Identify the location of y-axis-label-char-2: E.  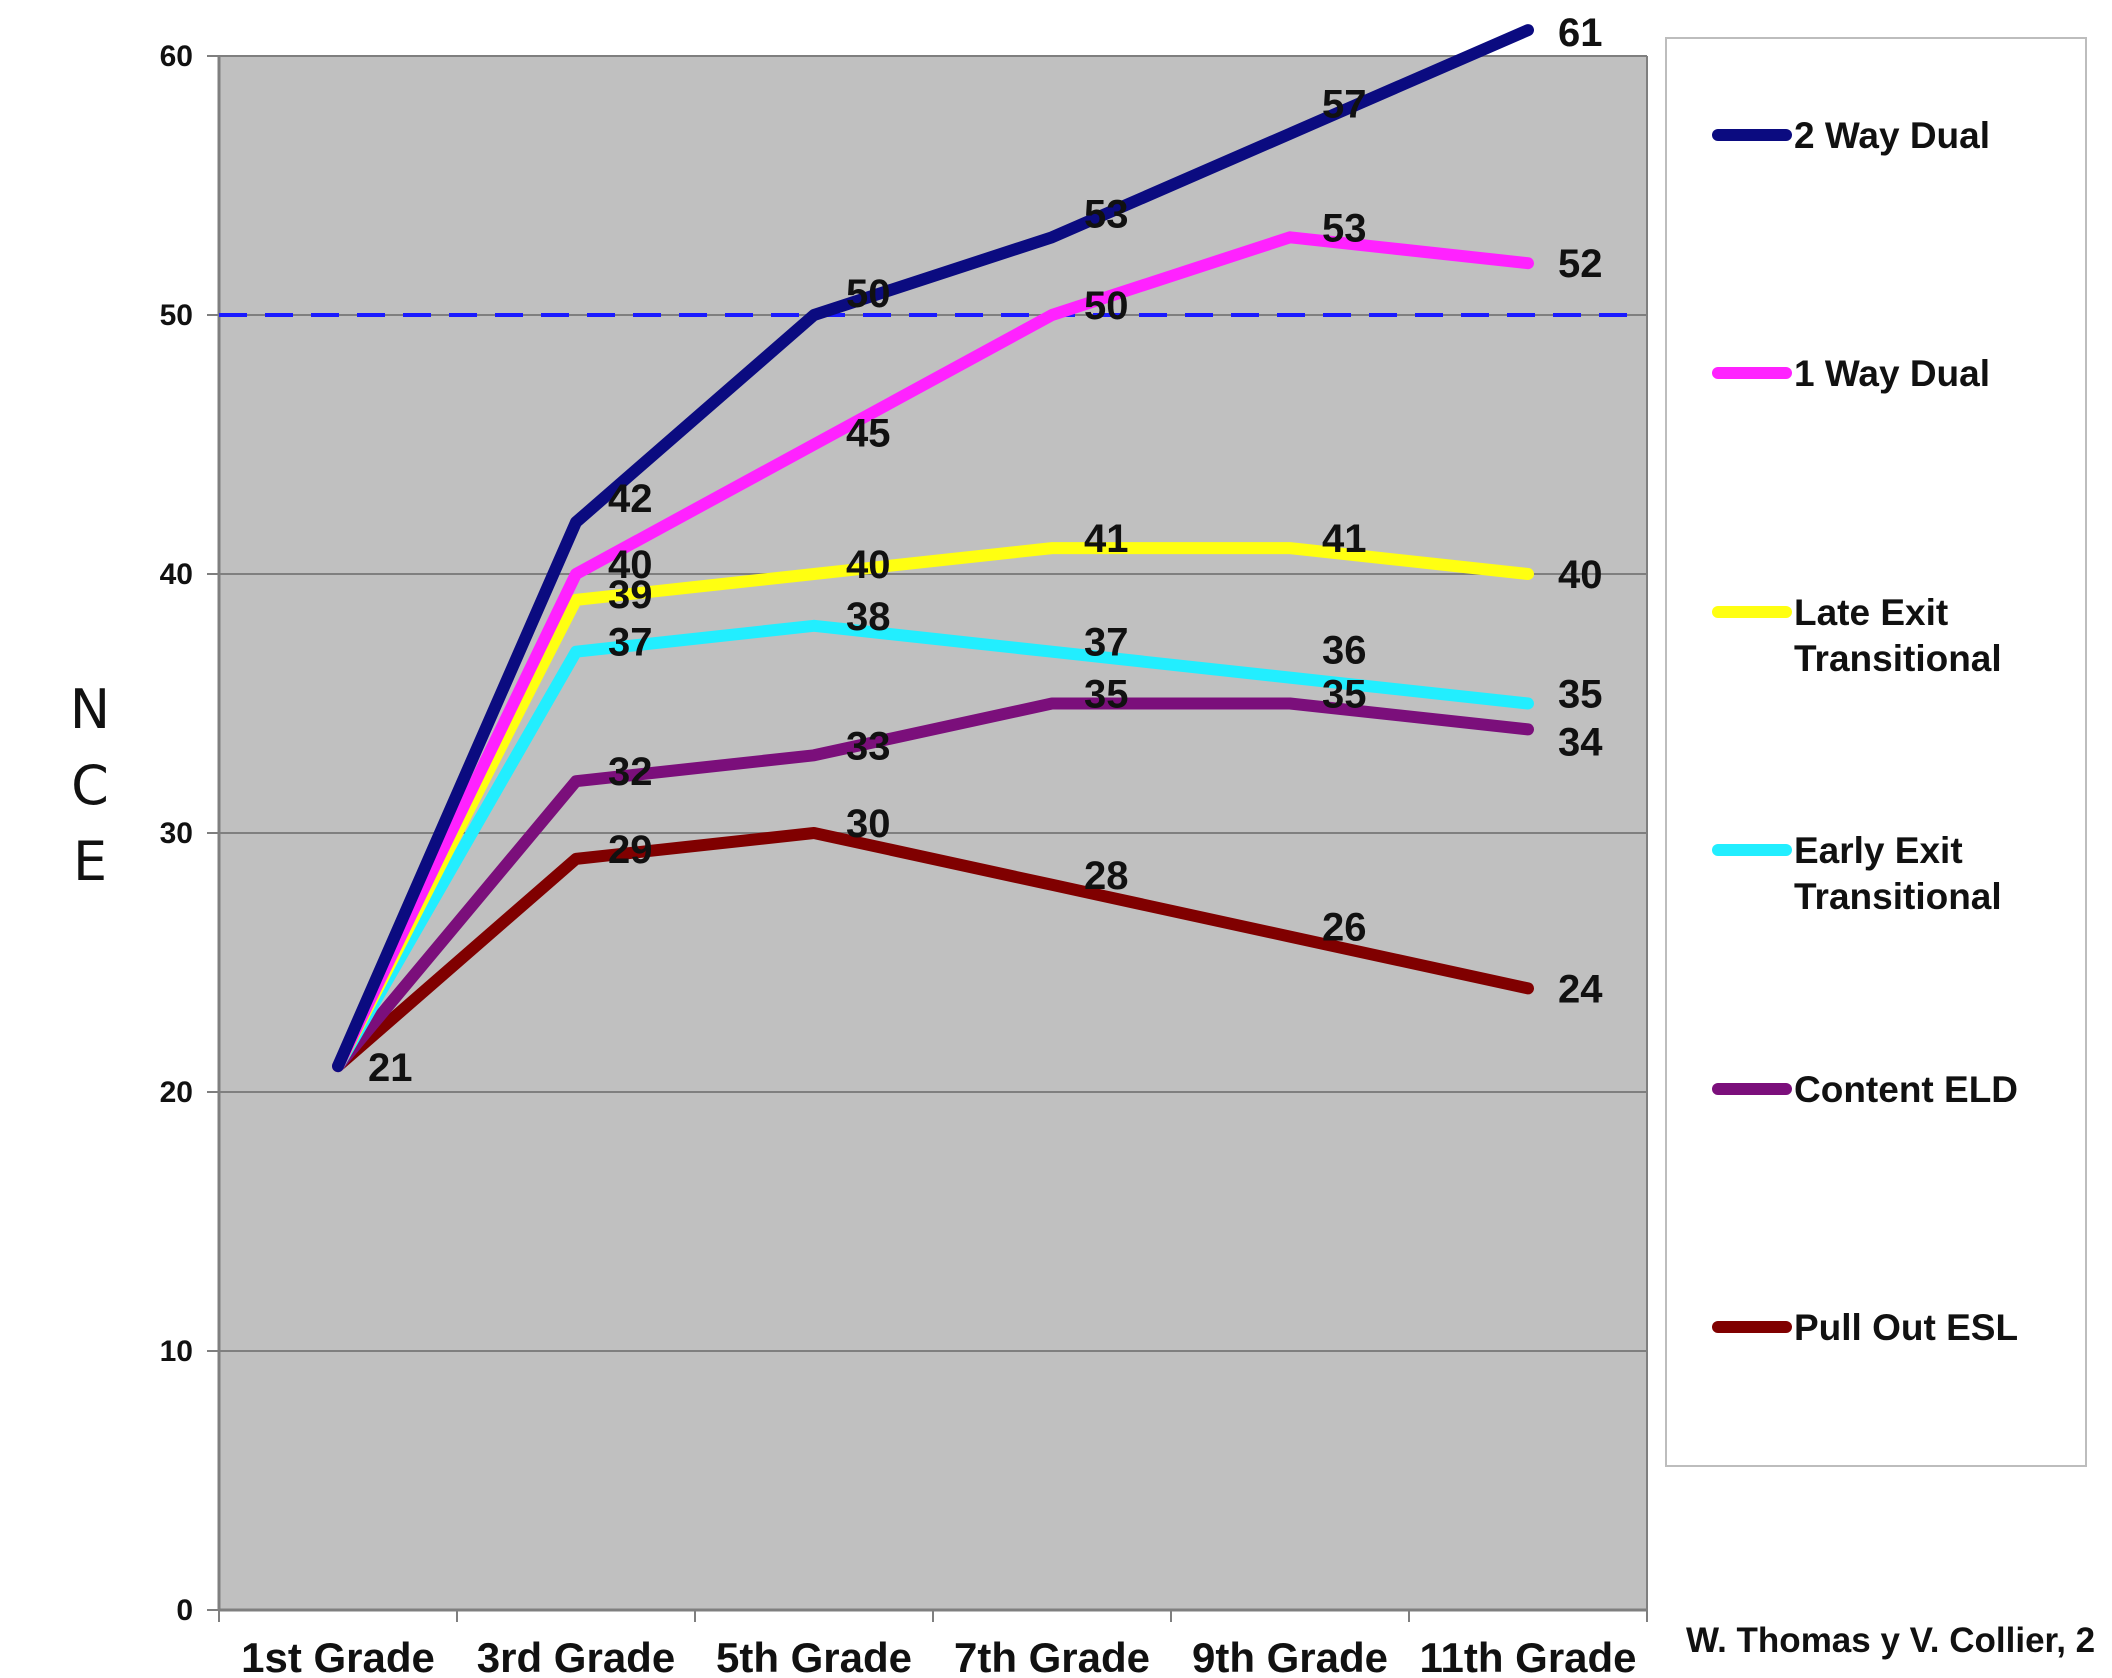
(90, 861).